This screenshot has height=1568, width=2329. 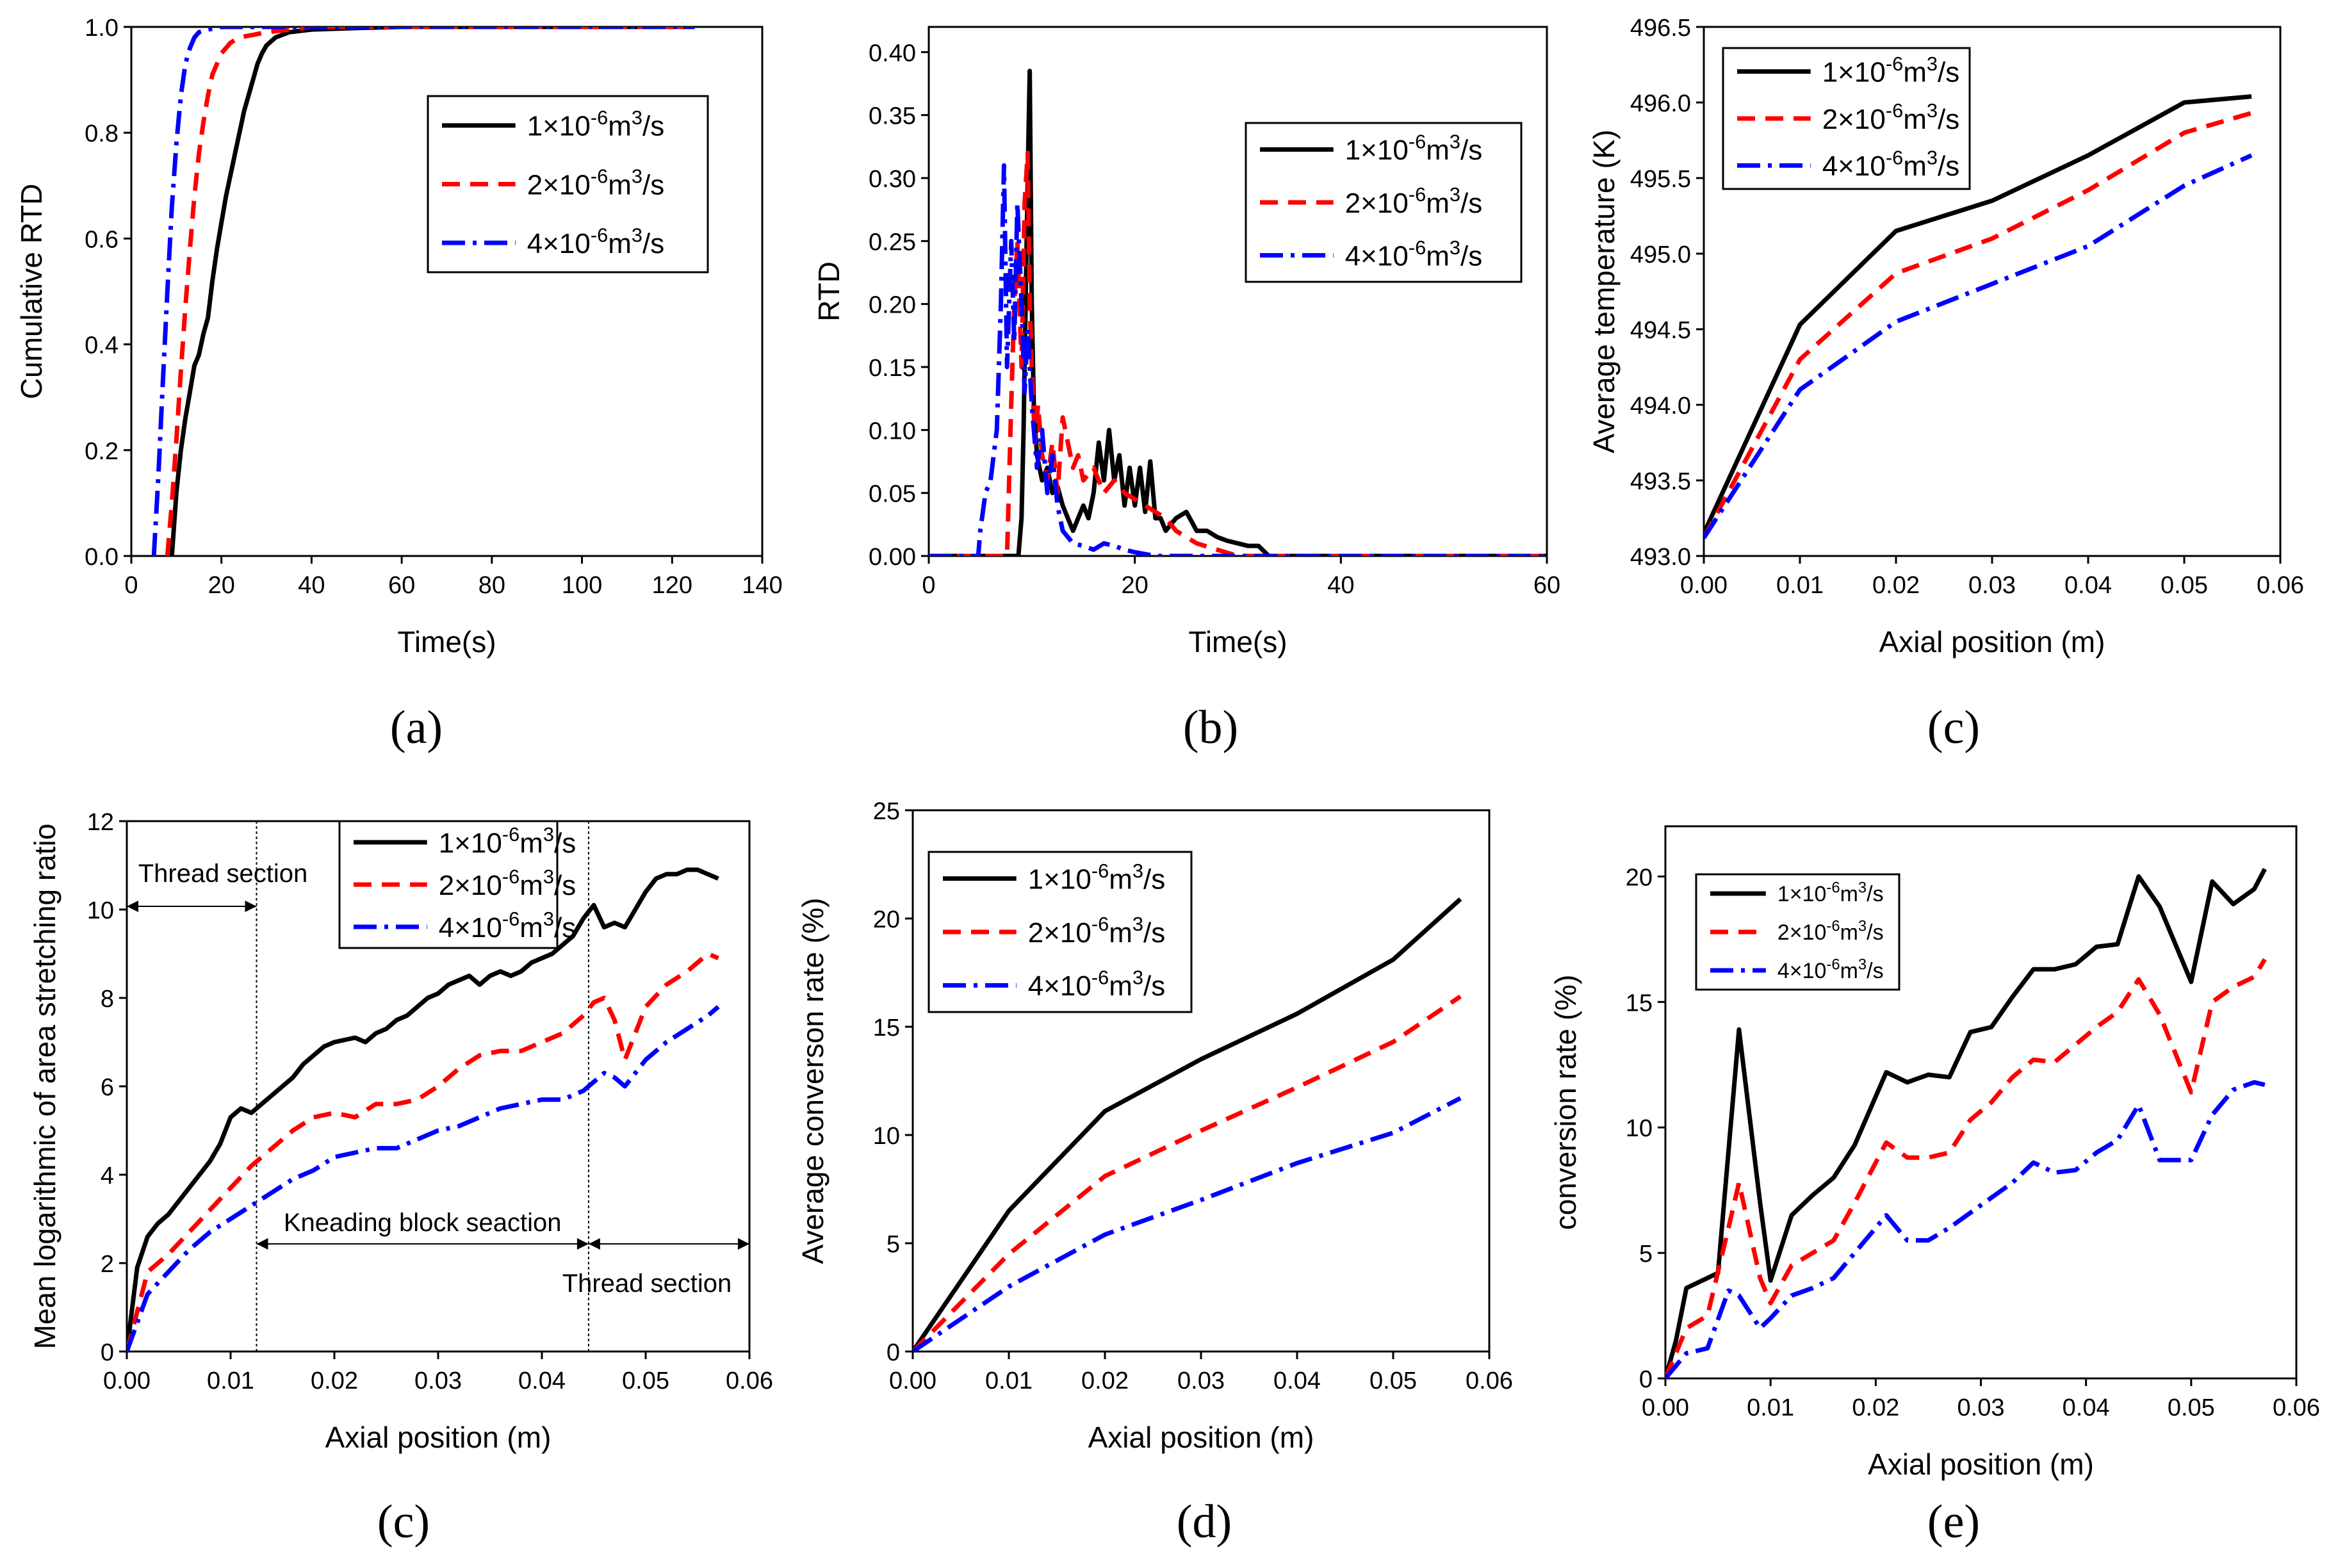 What do you see at coordinates (251, 906) in the screenshot?
I see `thread-arrow-1-head-right` at bounding box center [251, 906].